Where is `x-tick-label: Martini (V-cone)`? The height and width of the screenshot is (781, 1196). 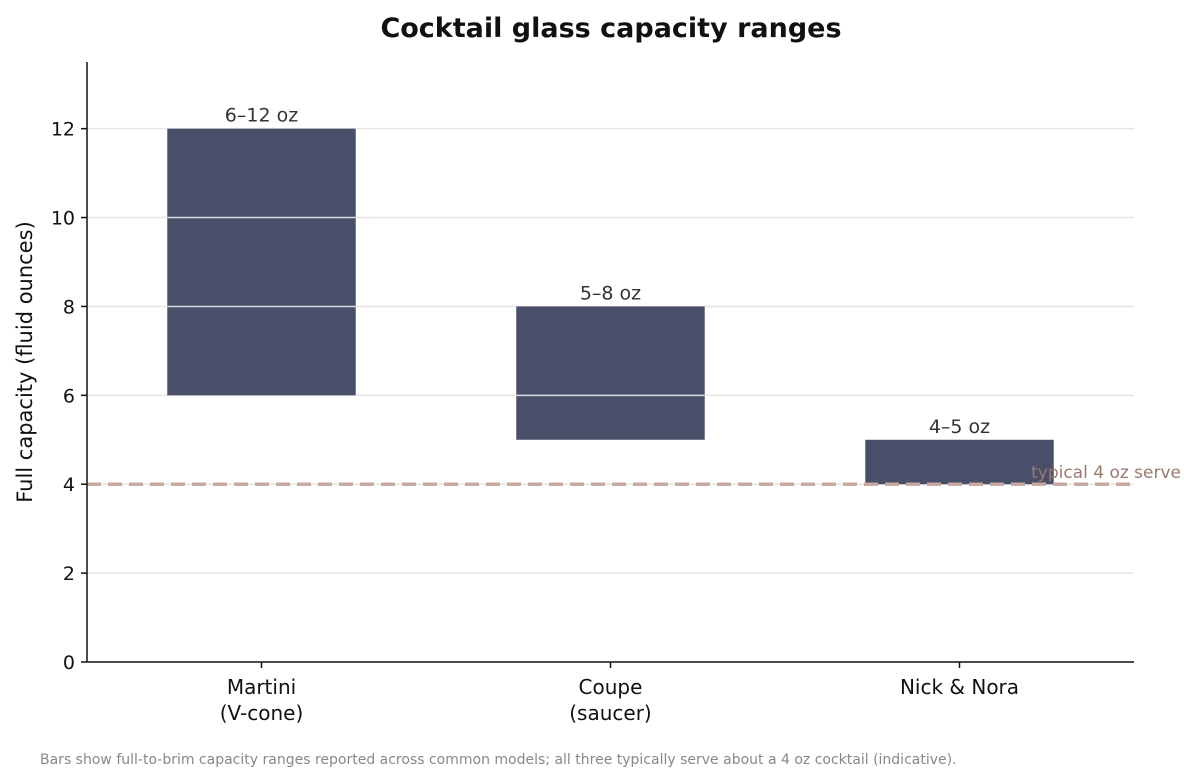
x-tick-label: Martini (V-cone) is located at coordinates (262, 700).